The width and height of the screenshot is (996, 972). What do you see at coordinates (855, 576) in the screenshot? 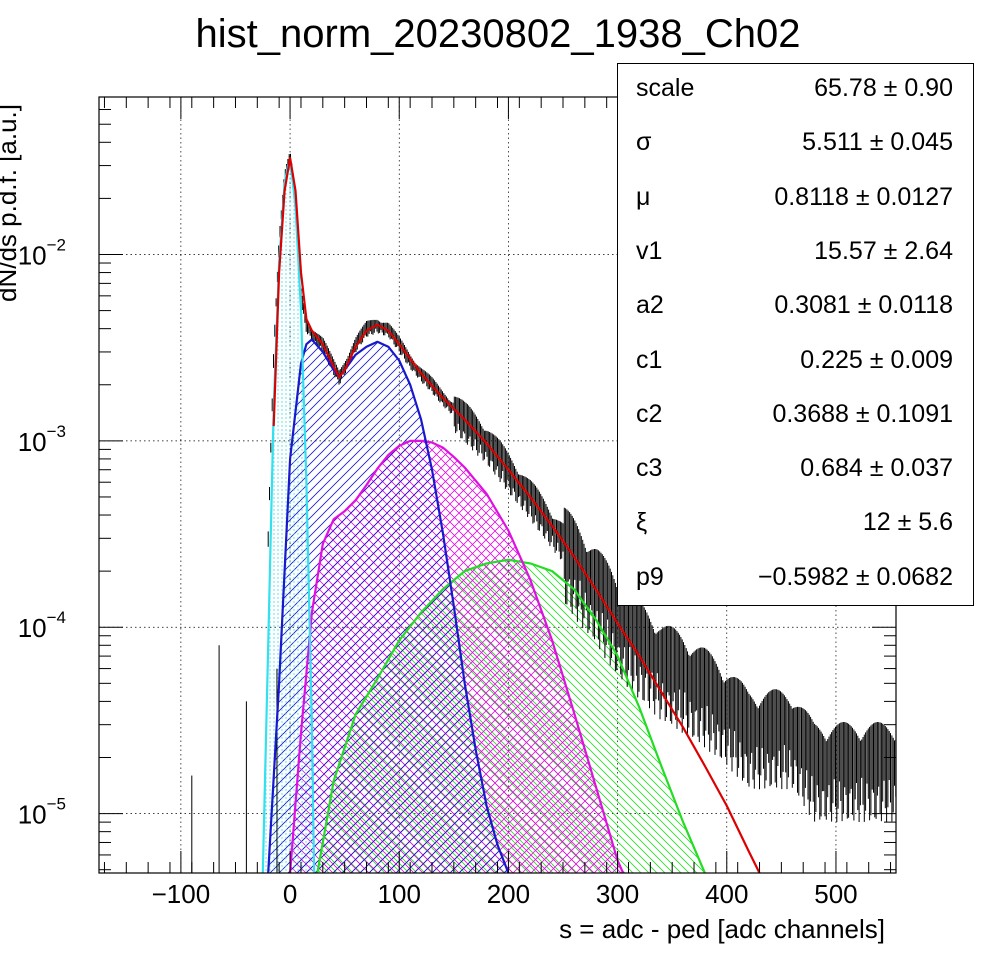
I see `stat-value: −0.5982 ± 0.0682` at bounding box center [855, 576].